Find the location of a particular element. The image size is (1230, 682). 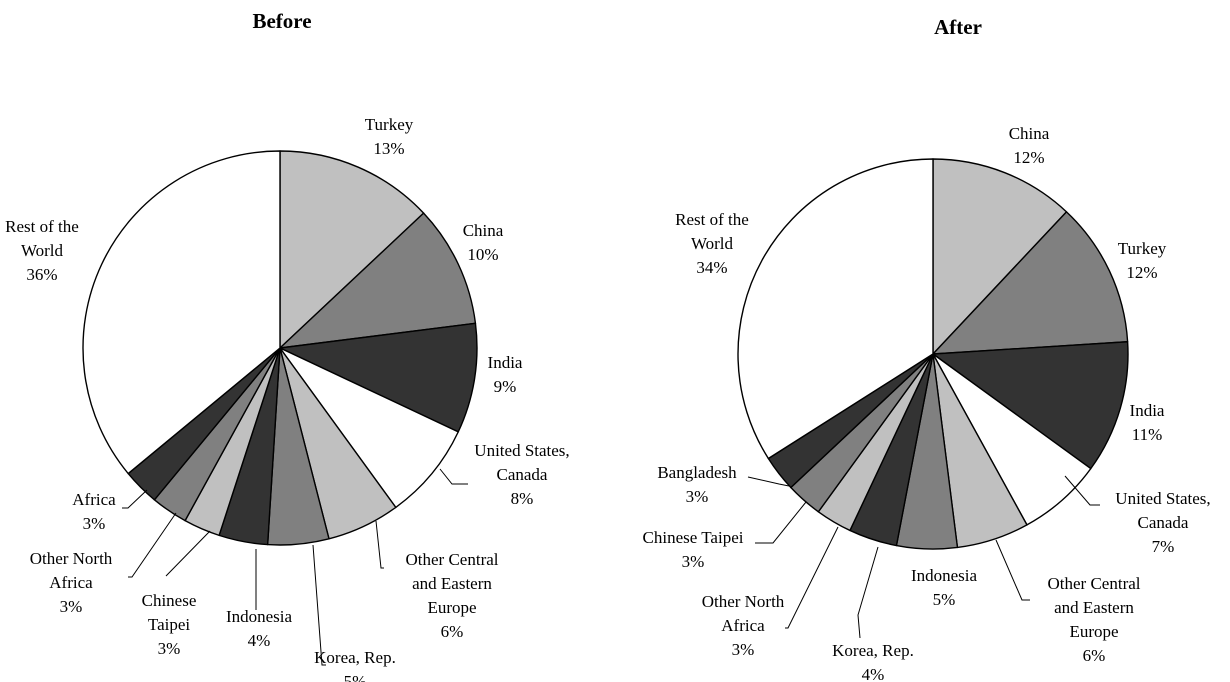

slice-percent-label: 13% is located at coordinates (388, 148).